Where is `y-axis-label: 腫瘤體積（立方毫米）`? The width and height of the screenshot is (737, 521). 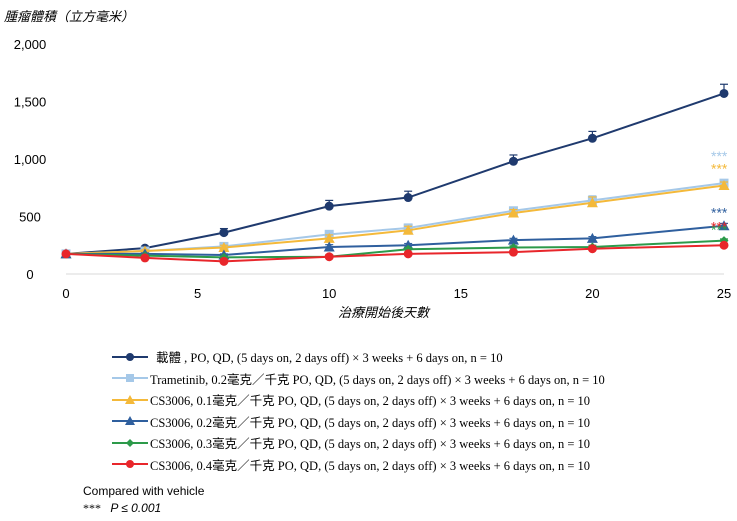
y-axis-label: 腫瘤體積（立方毫米） is located at coordinates (69, 17).